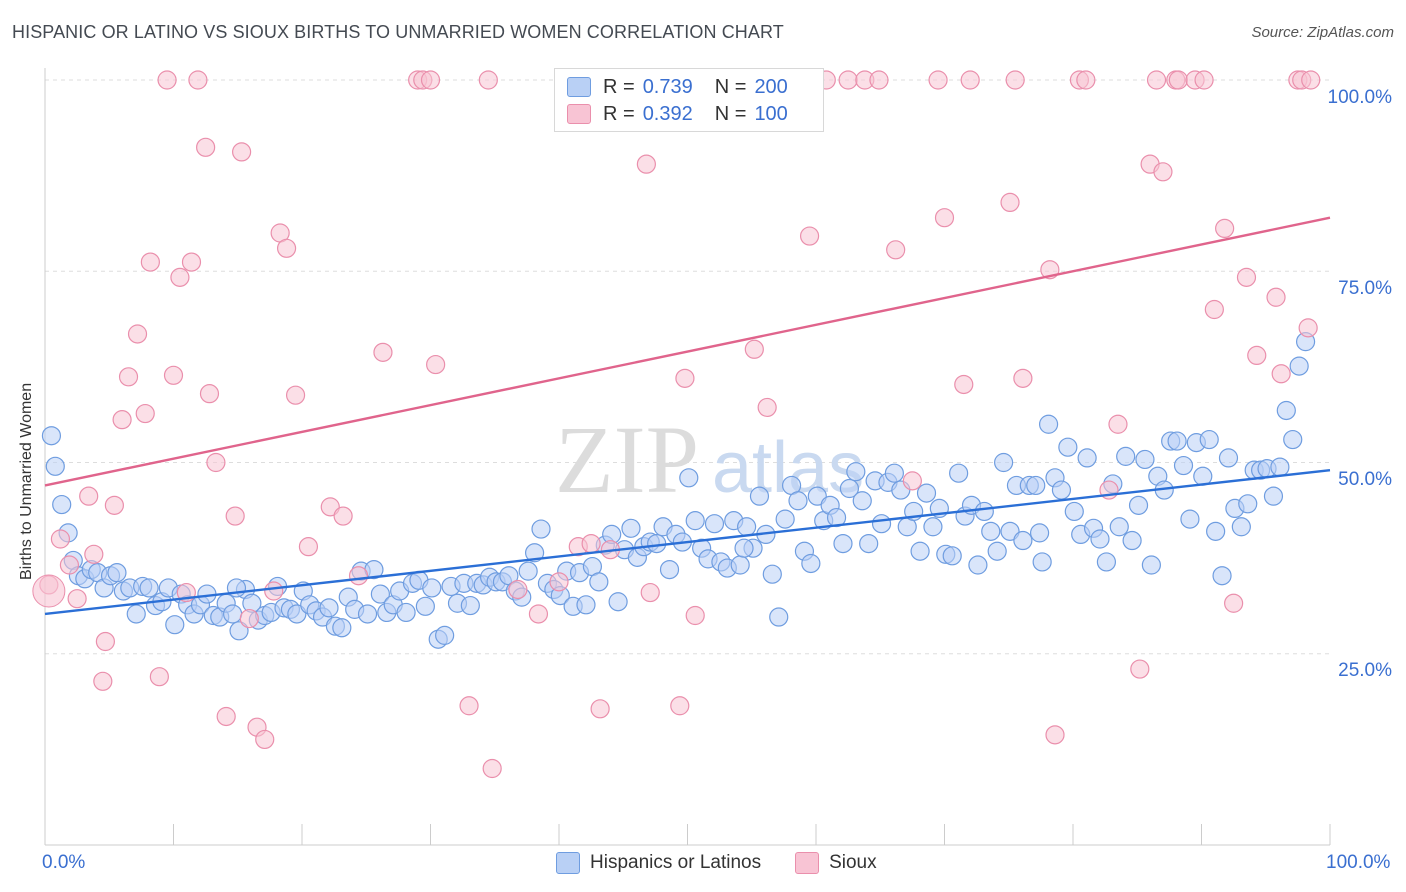  Describe the element at coordinates (667, 113) in the screenshot. I see `legend-r-value: 0.392` at that location.